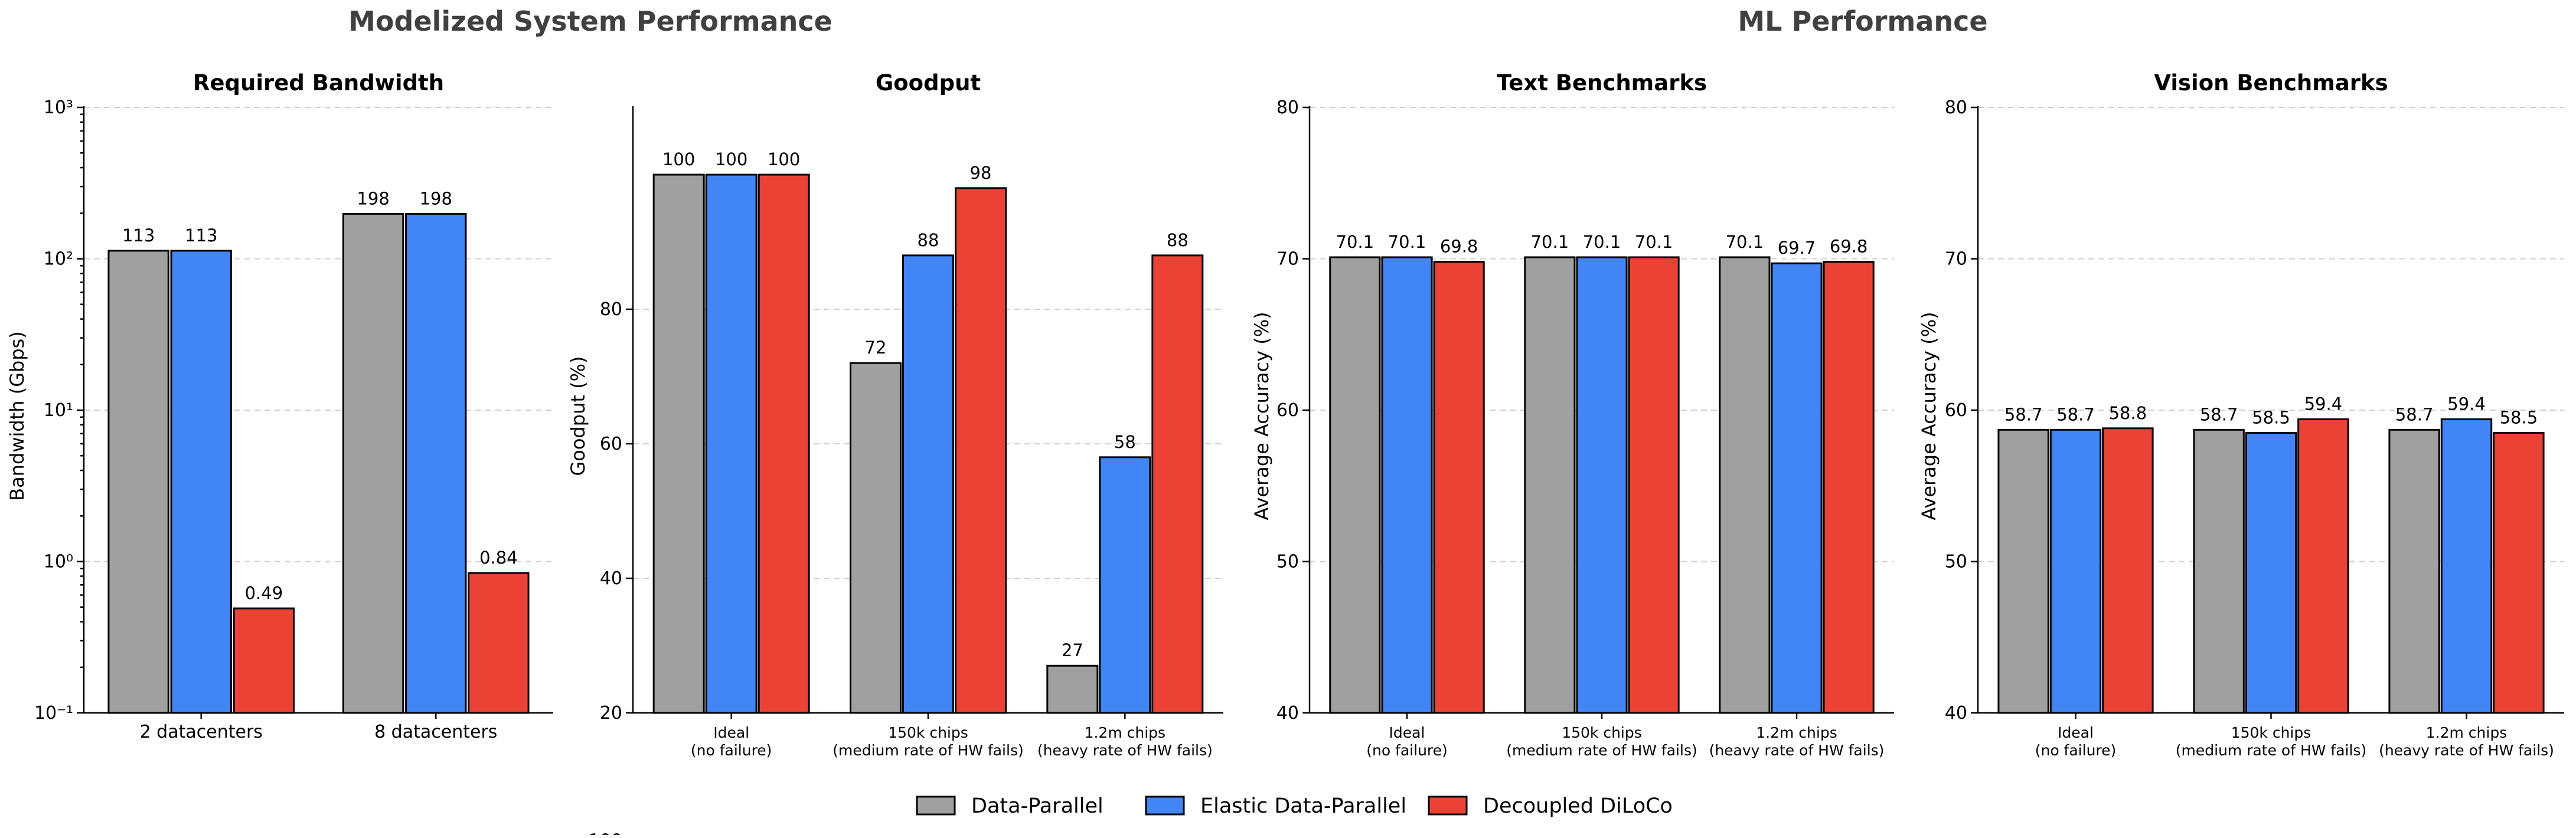  Describe the element at coordinates (590, 21) in the screenshot. I see `super-title-system: Modelized System Performance` at that location.